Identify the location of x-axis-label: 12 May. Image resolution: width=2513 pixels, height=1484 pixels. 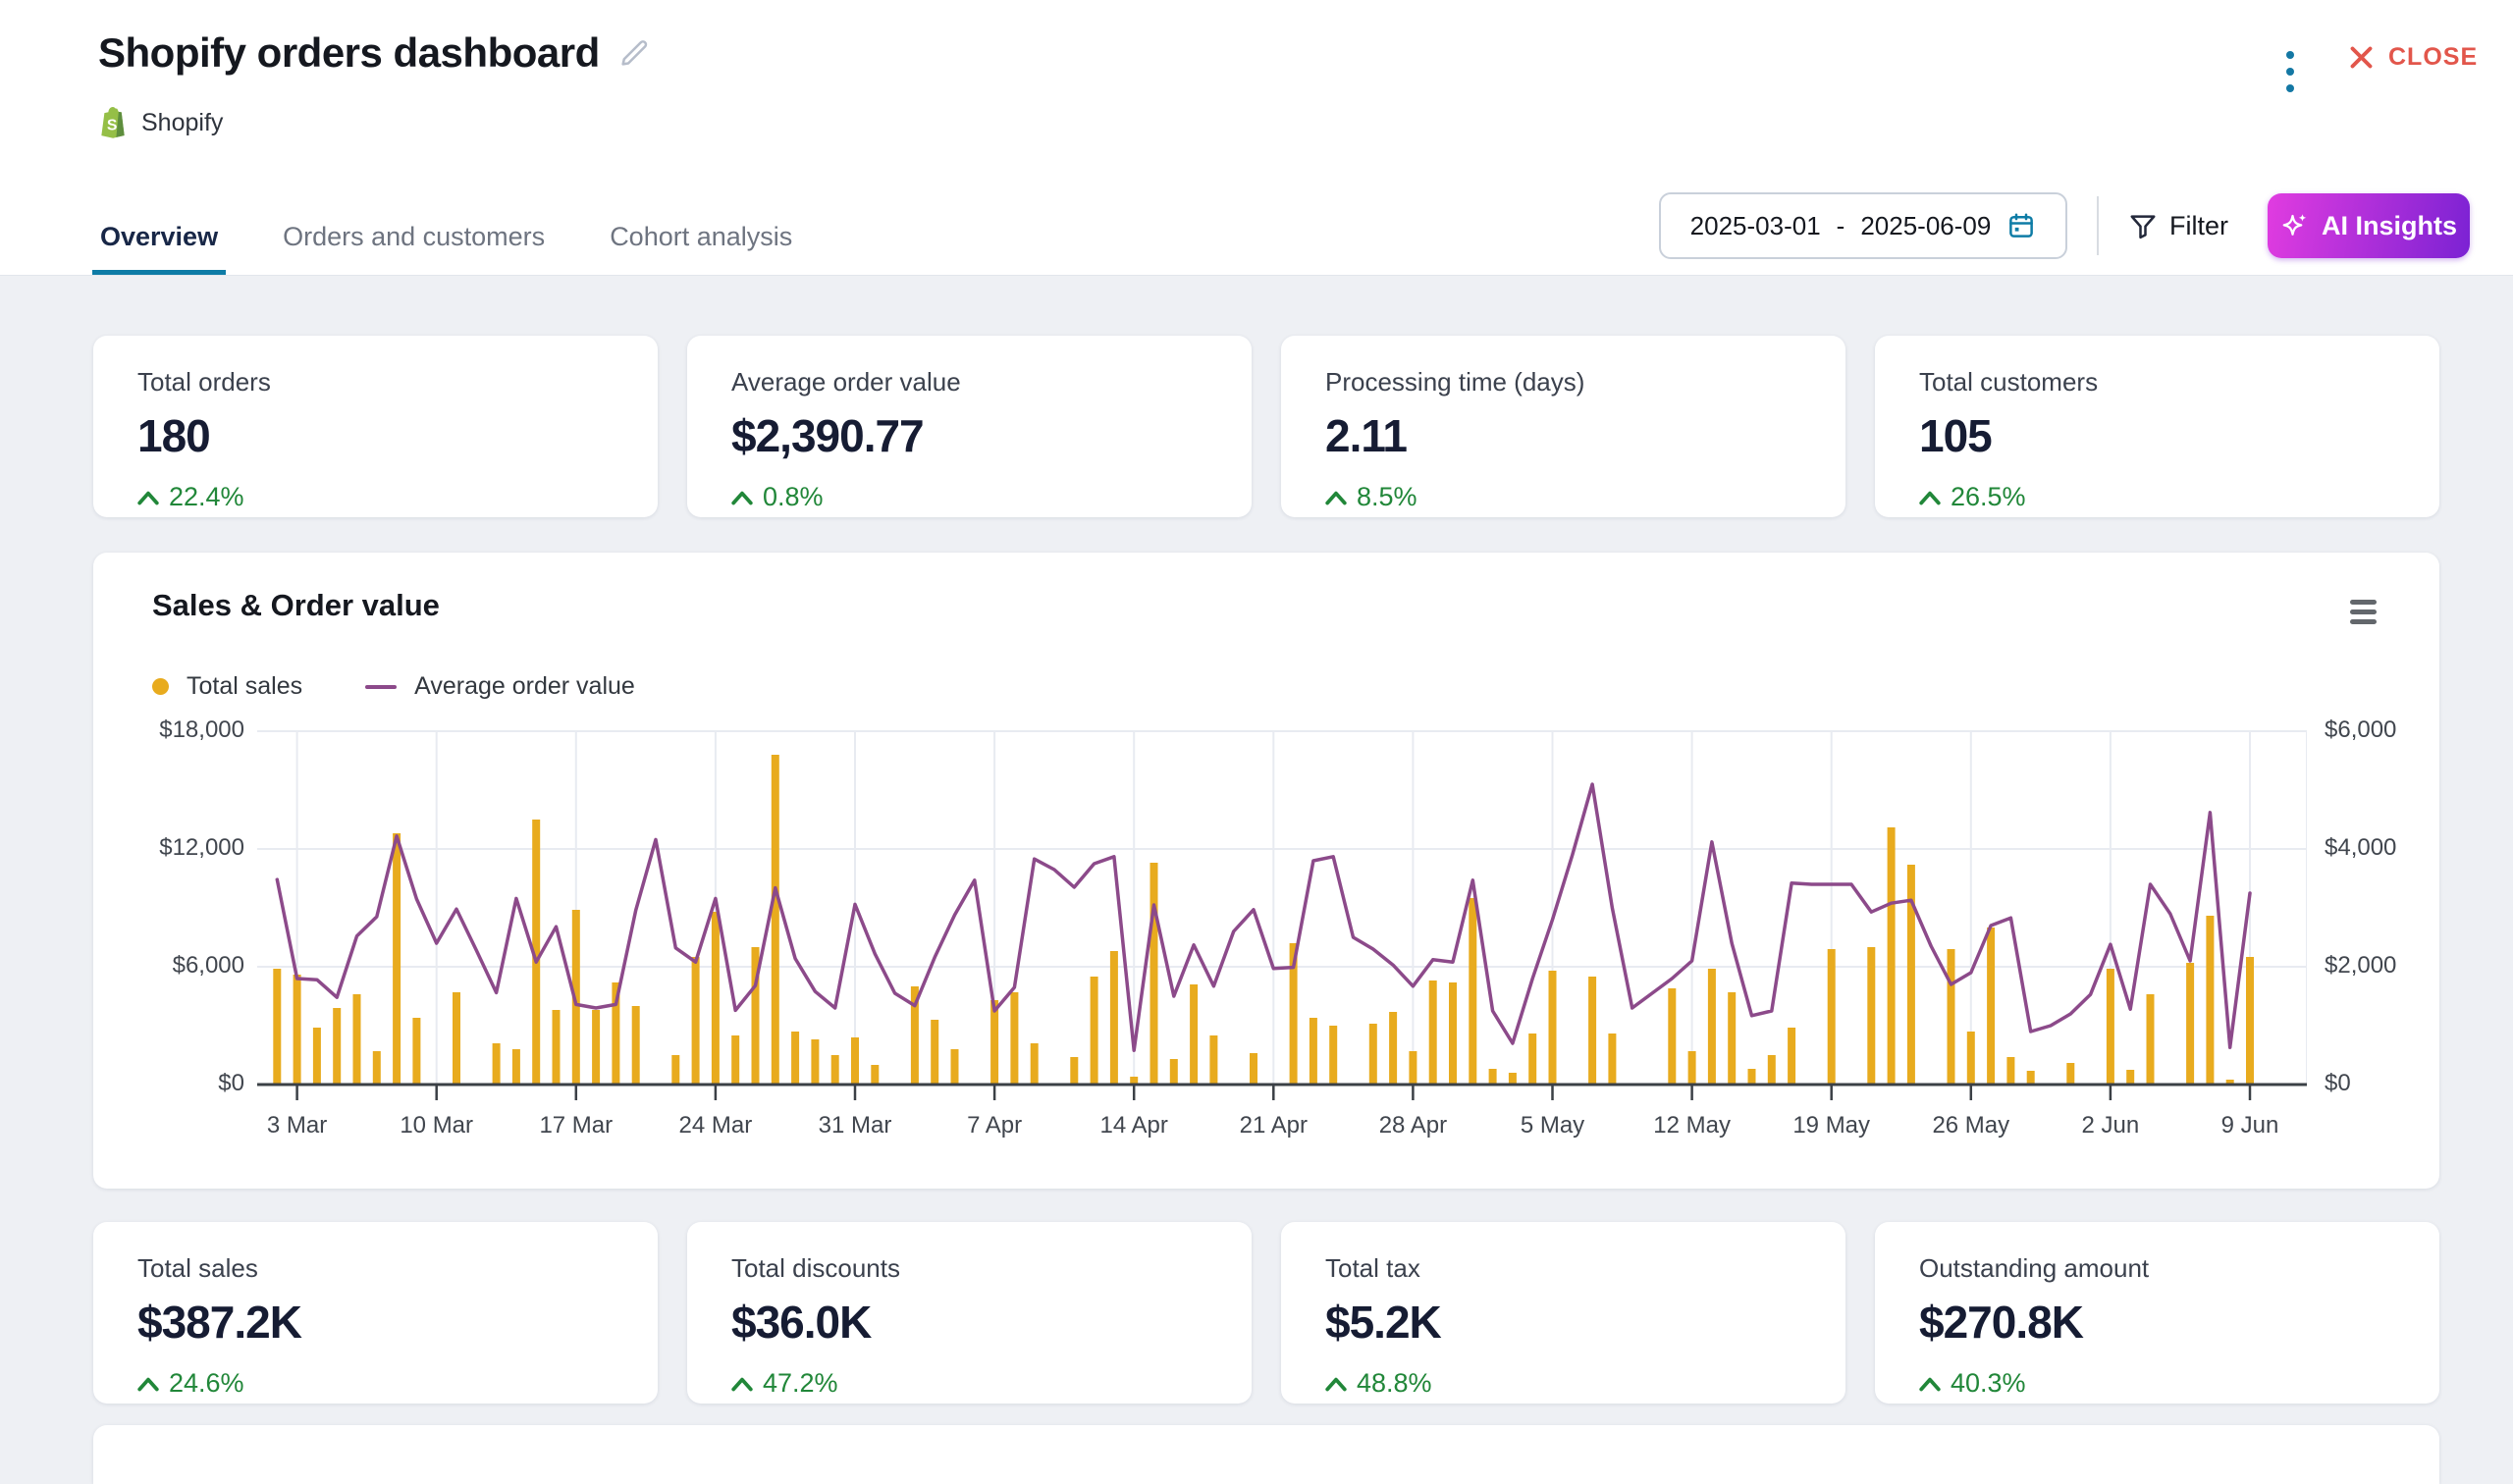
(1692, 1125).